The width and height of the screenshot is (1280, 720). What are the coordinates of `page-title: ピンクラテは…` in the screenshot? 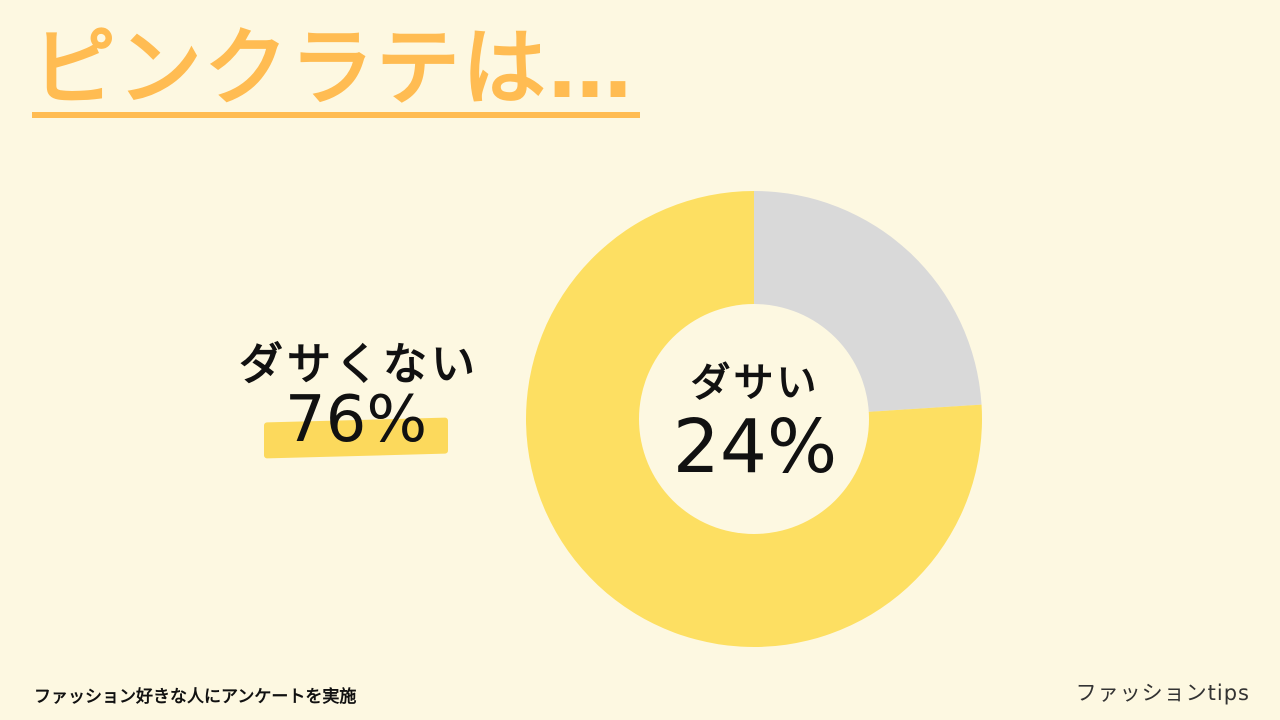 It's located at (333, 68).